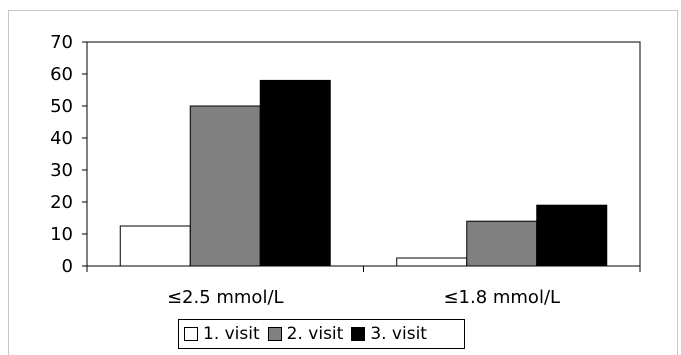  What do you see at coordinates (67, 266) in the screenshot?
I see `y-tick-label: 0` at bounding box center [67, 266].